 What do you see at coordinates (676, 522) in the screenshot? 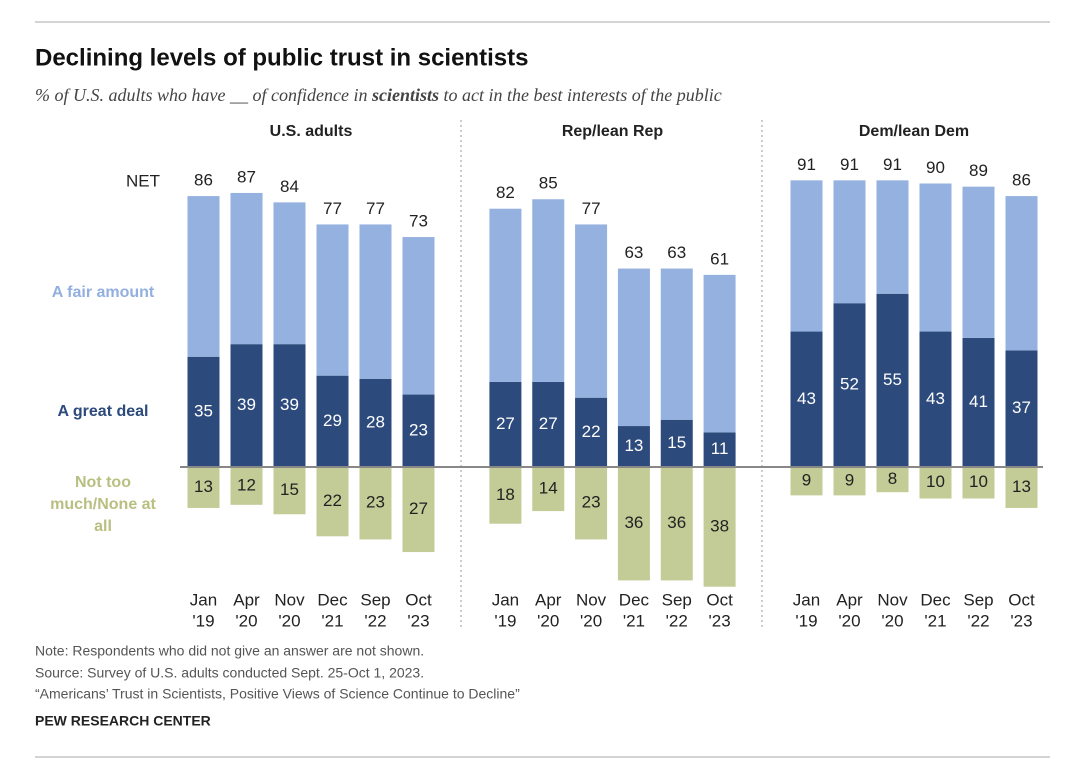
I see `value-label: 36` at bounding box center [676, 522].